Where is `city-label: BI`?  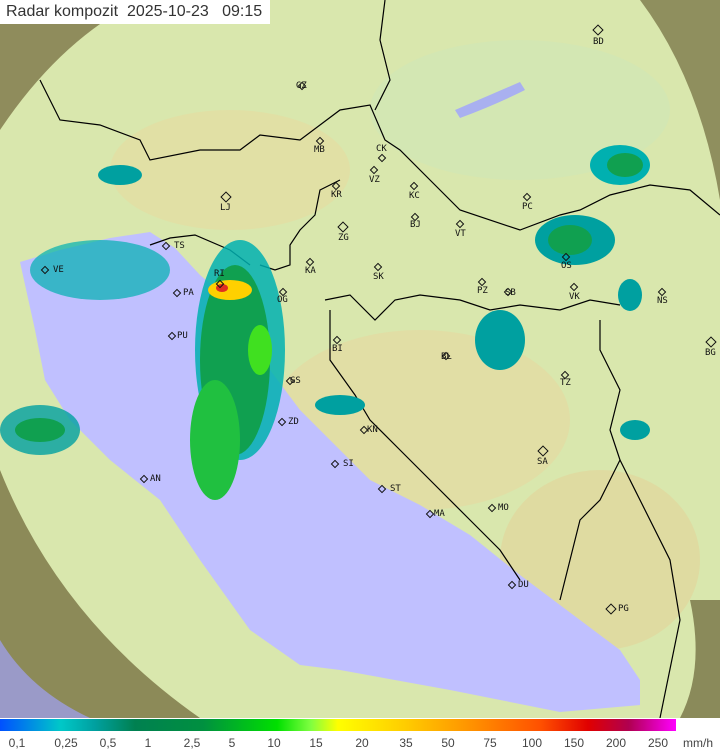 city-label: BI is located at coordinates (337, 349).